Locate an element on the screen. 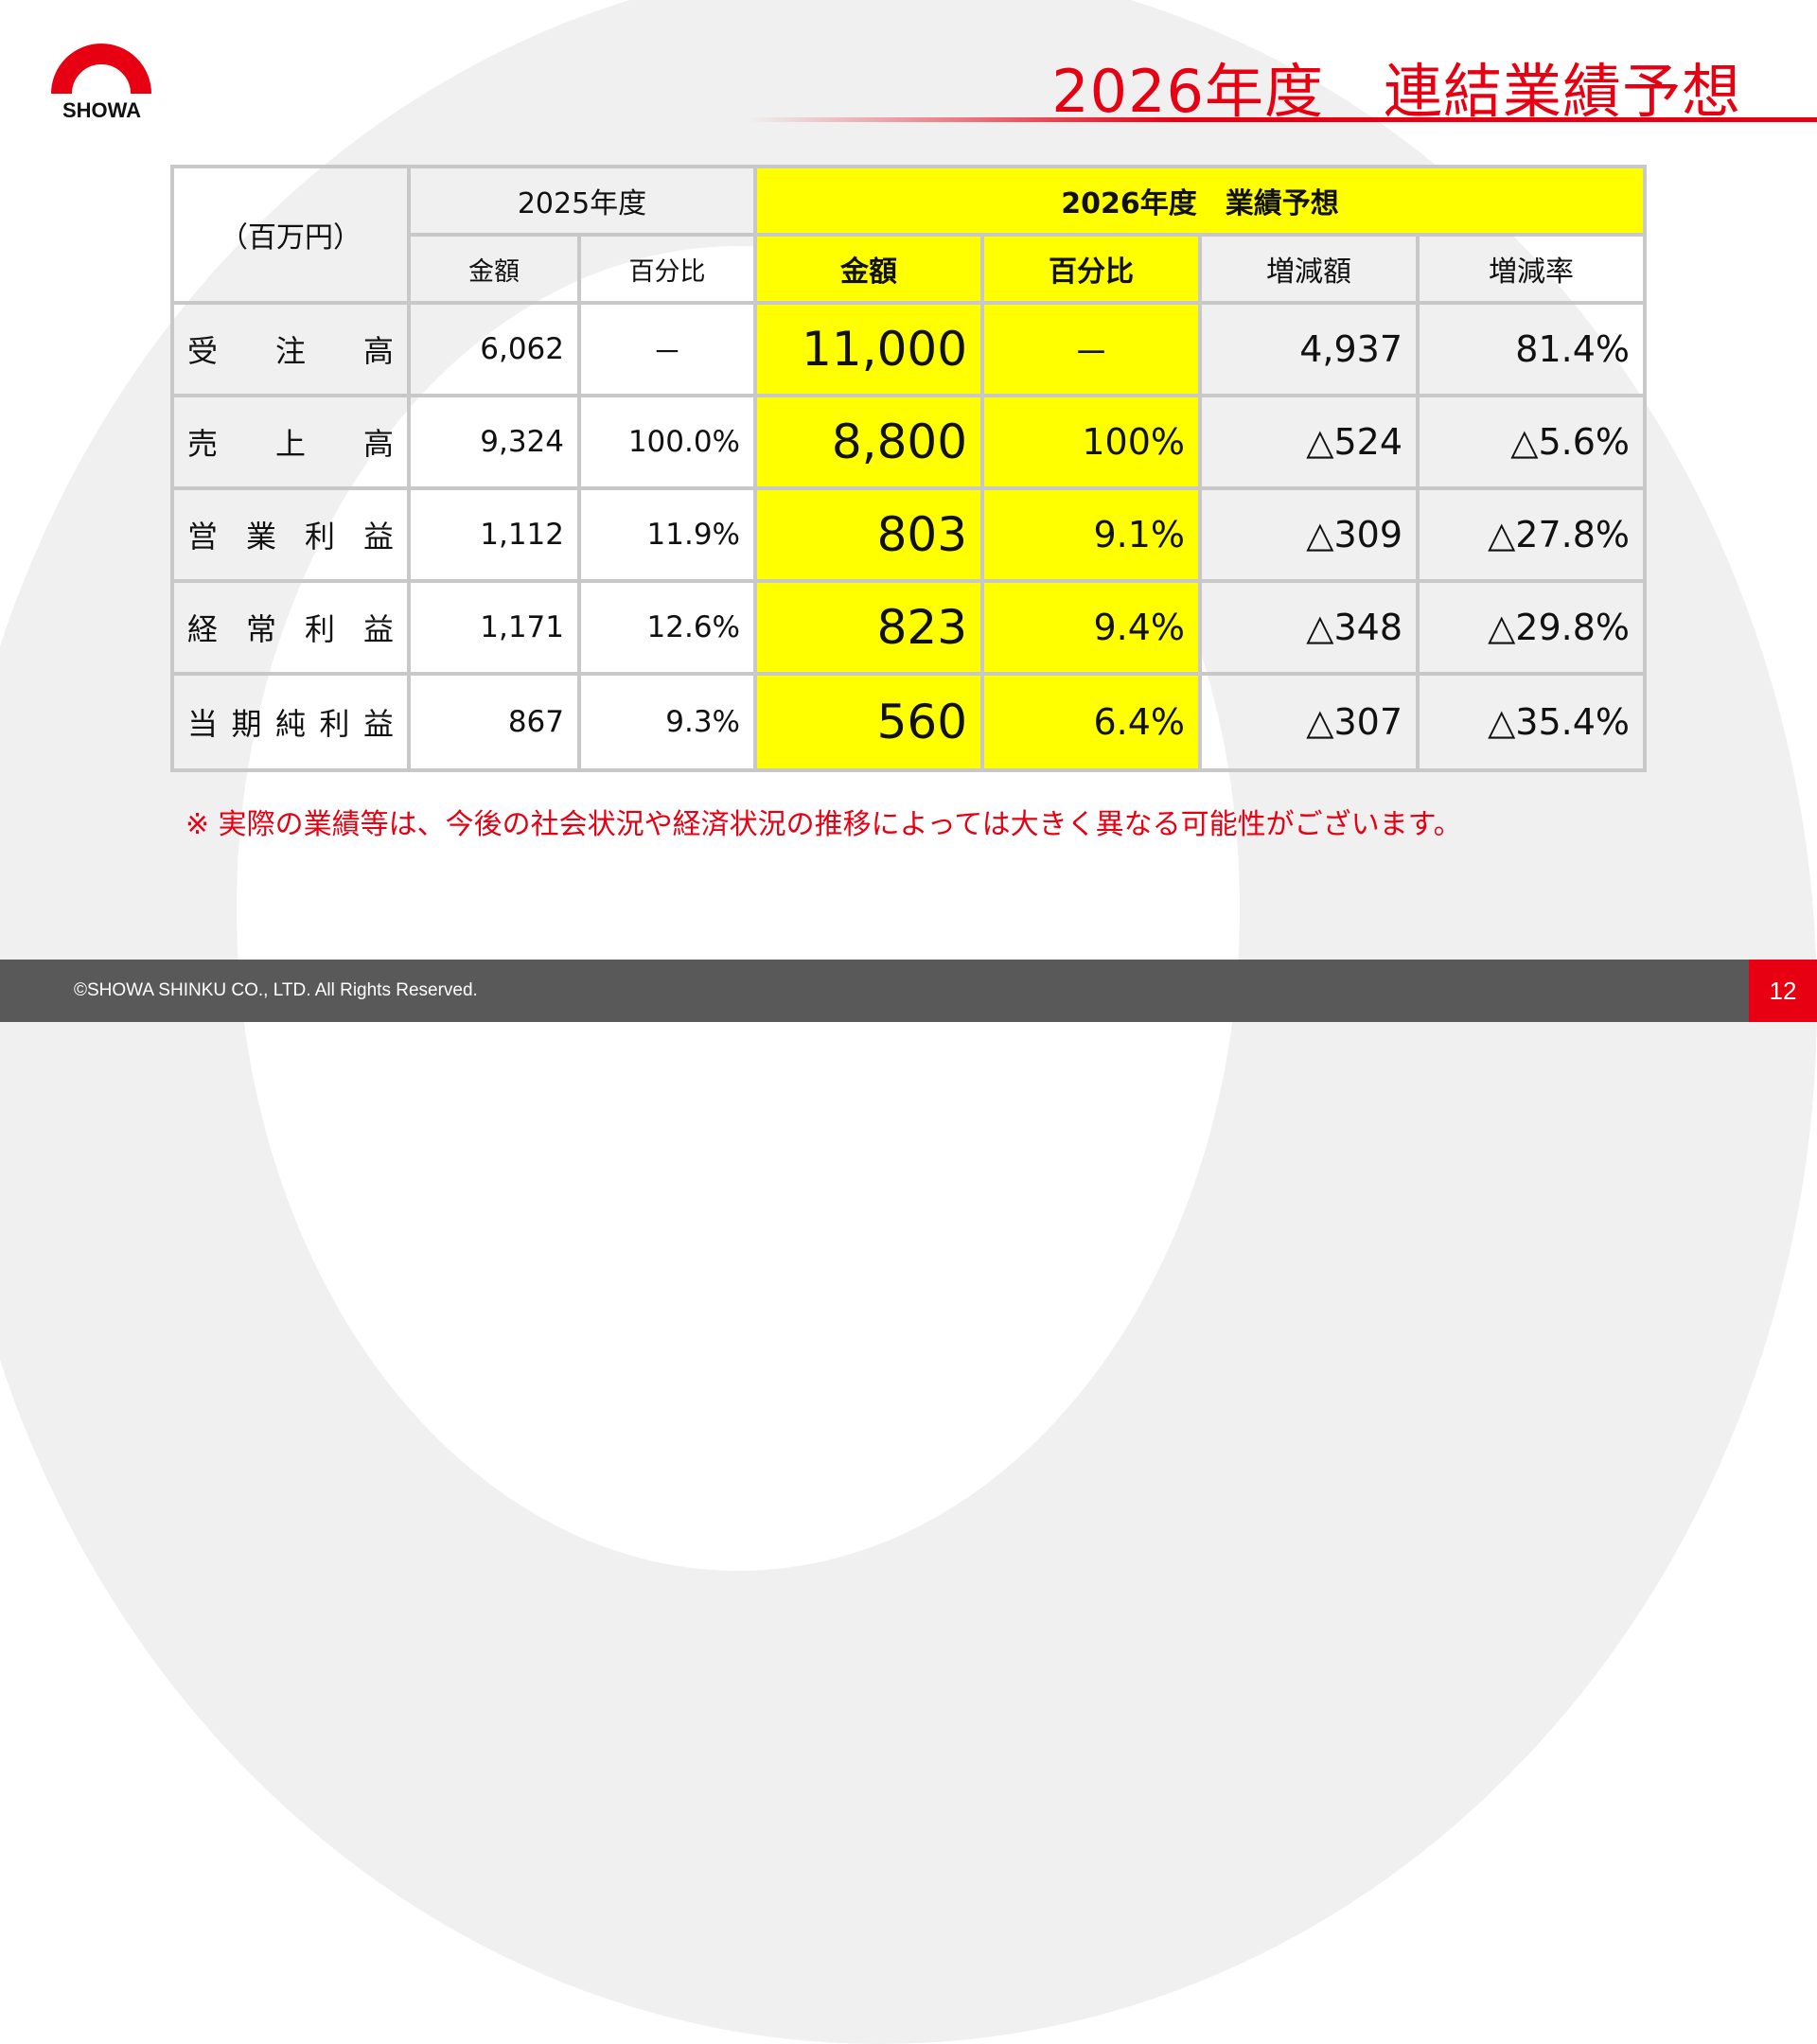 This screenshot has height=2044, width=1817. title-underline is located at coordinates (1282, 119).